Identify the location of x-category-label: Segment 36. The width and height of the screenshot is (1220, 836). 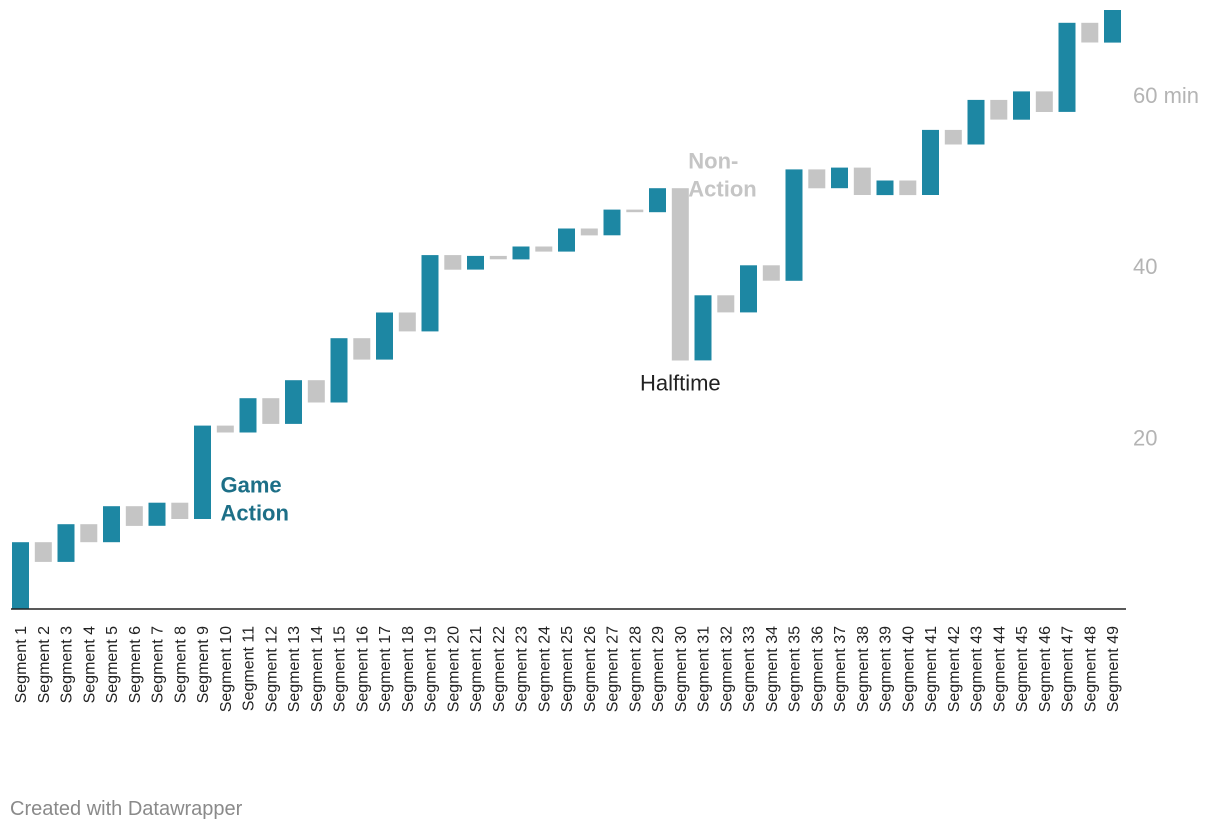
(817, 669).